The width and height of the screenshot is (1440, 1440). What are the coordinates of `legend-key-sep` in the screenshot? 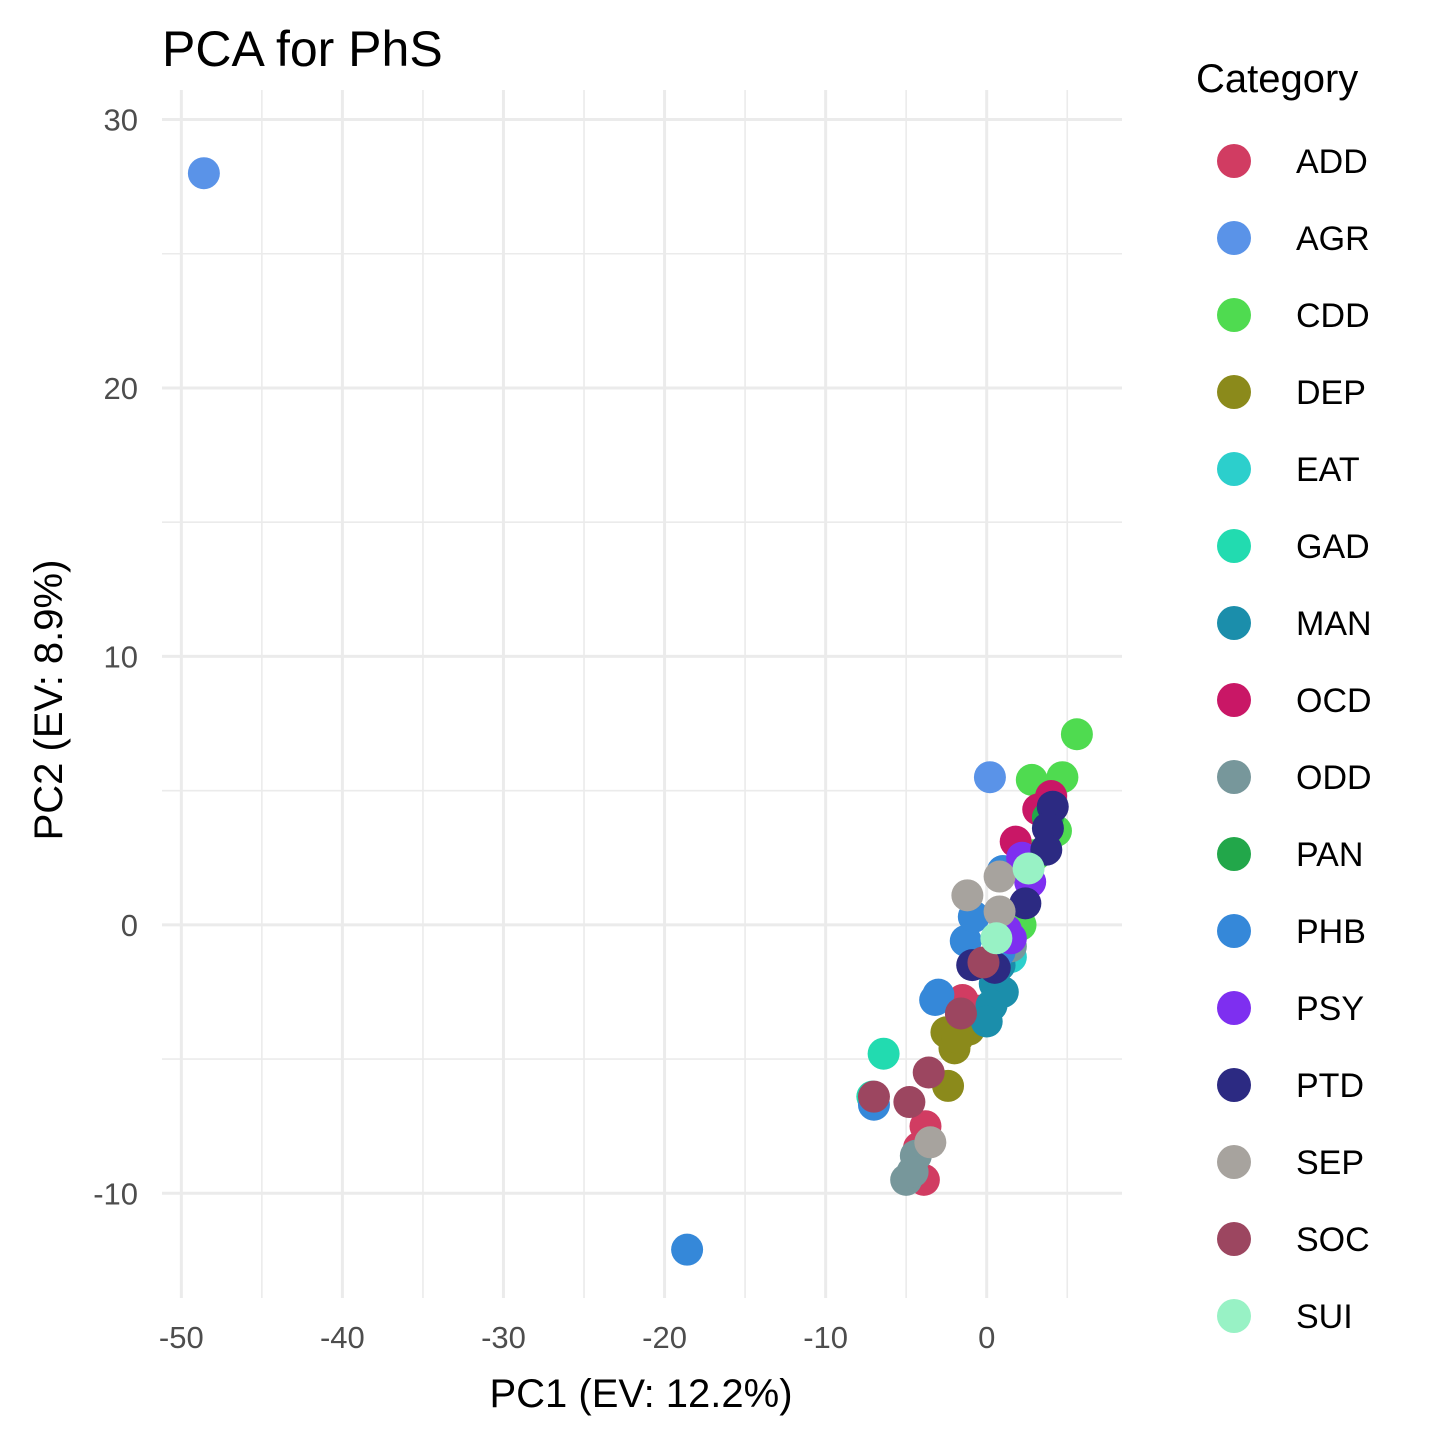 It's located at (1234, 1162).